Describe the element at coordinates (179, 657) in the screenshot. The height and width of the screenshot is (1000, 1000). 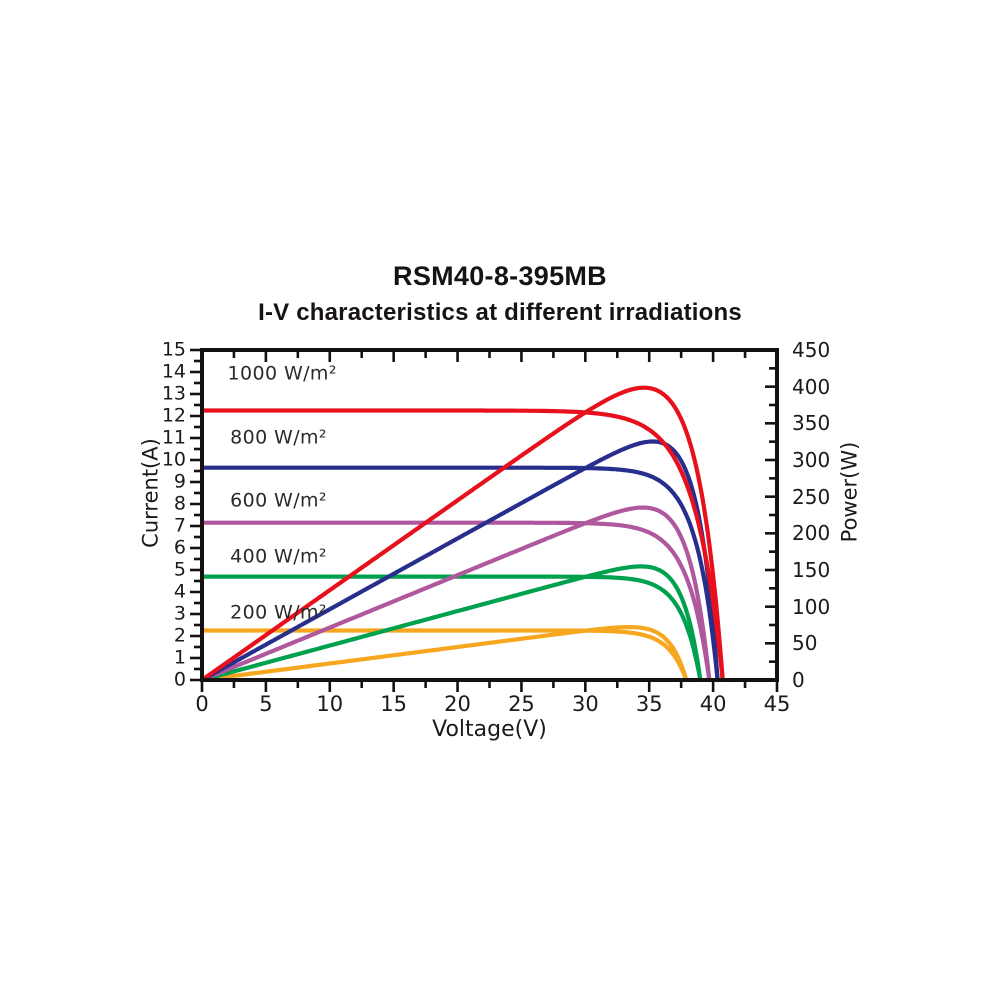
I see `y-left-tick-label: 1` at that location.